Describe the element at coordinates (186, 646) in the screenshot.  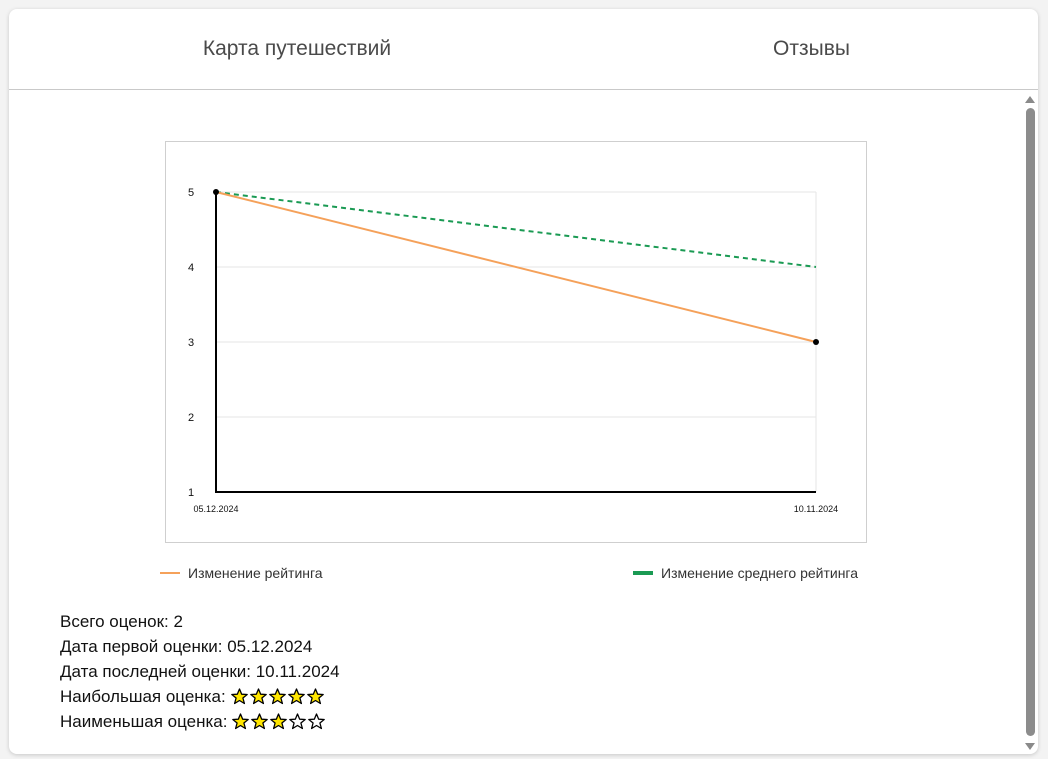
I see `stat-first-date: Дата первой оценки: 05.12.2024` at that location.